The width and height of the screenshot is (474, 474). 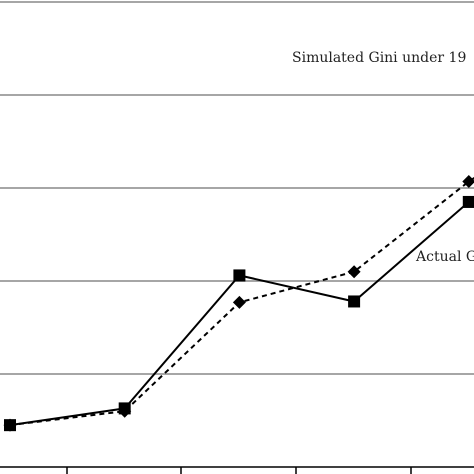 What do you see at coordinates (379, 58) in the screenshot?
I see `series-annotation: Simulated Gini under 19` at bounding box center [379, 58].